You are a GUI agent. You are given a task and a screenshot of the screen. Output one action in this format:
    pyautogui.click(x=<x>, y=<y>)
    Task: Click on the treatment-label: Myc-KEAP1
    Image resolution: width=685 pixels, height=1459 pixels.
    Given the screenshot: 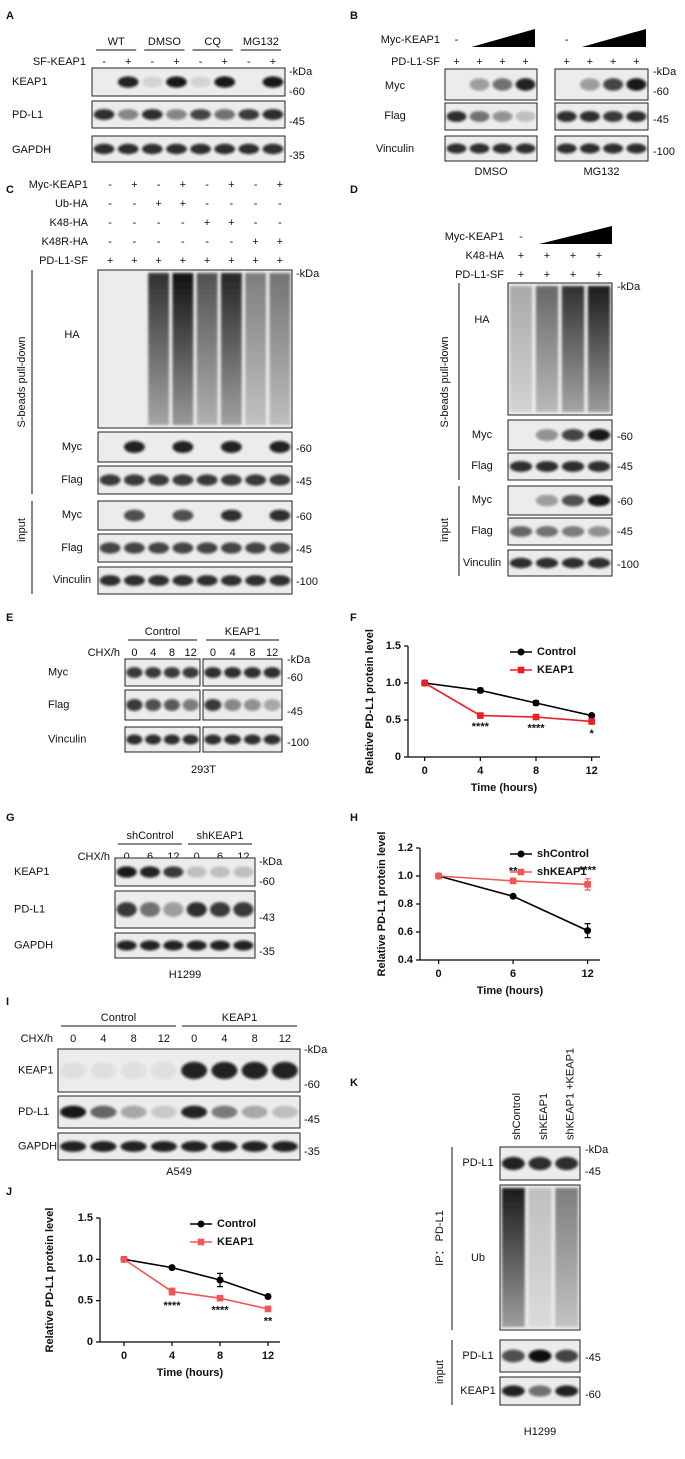 What is the action you would take?
    pyautogui.click(x=58, y=185)
    